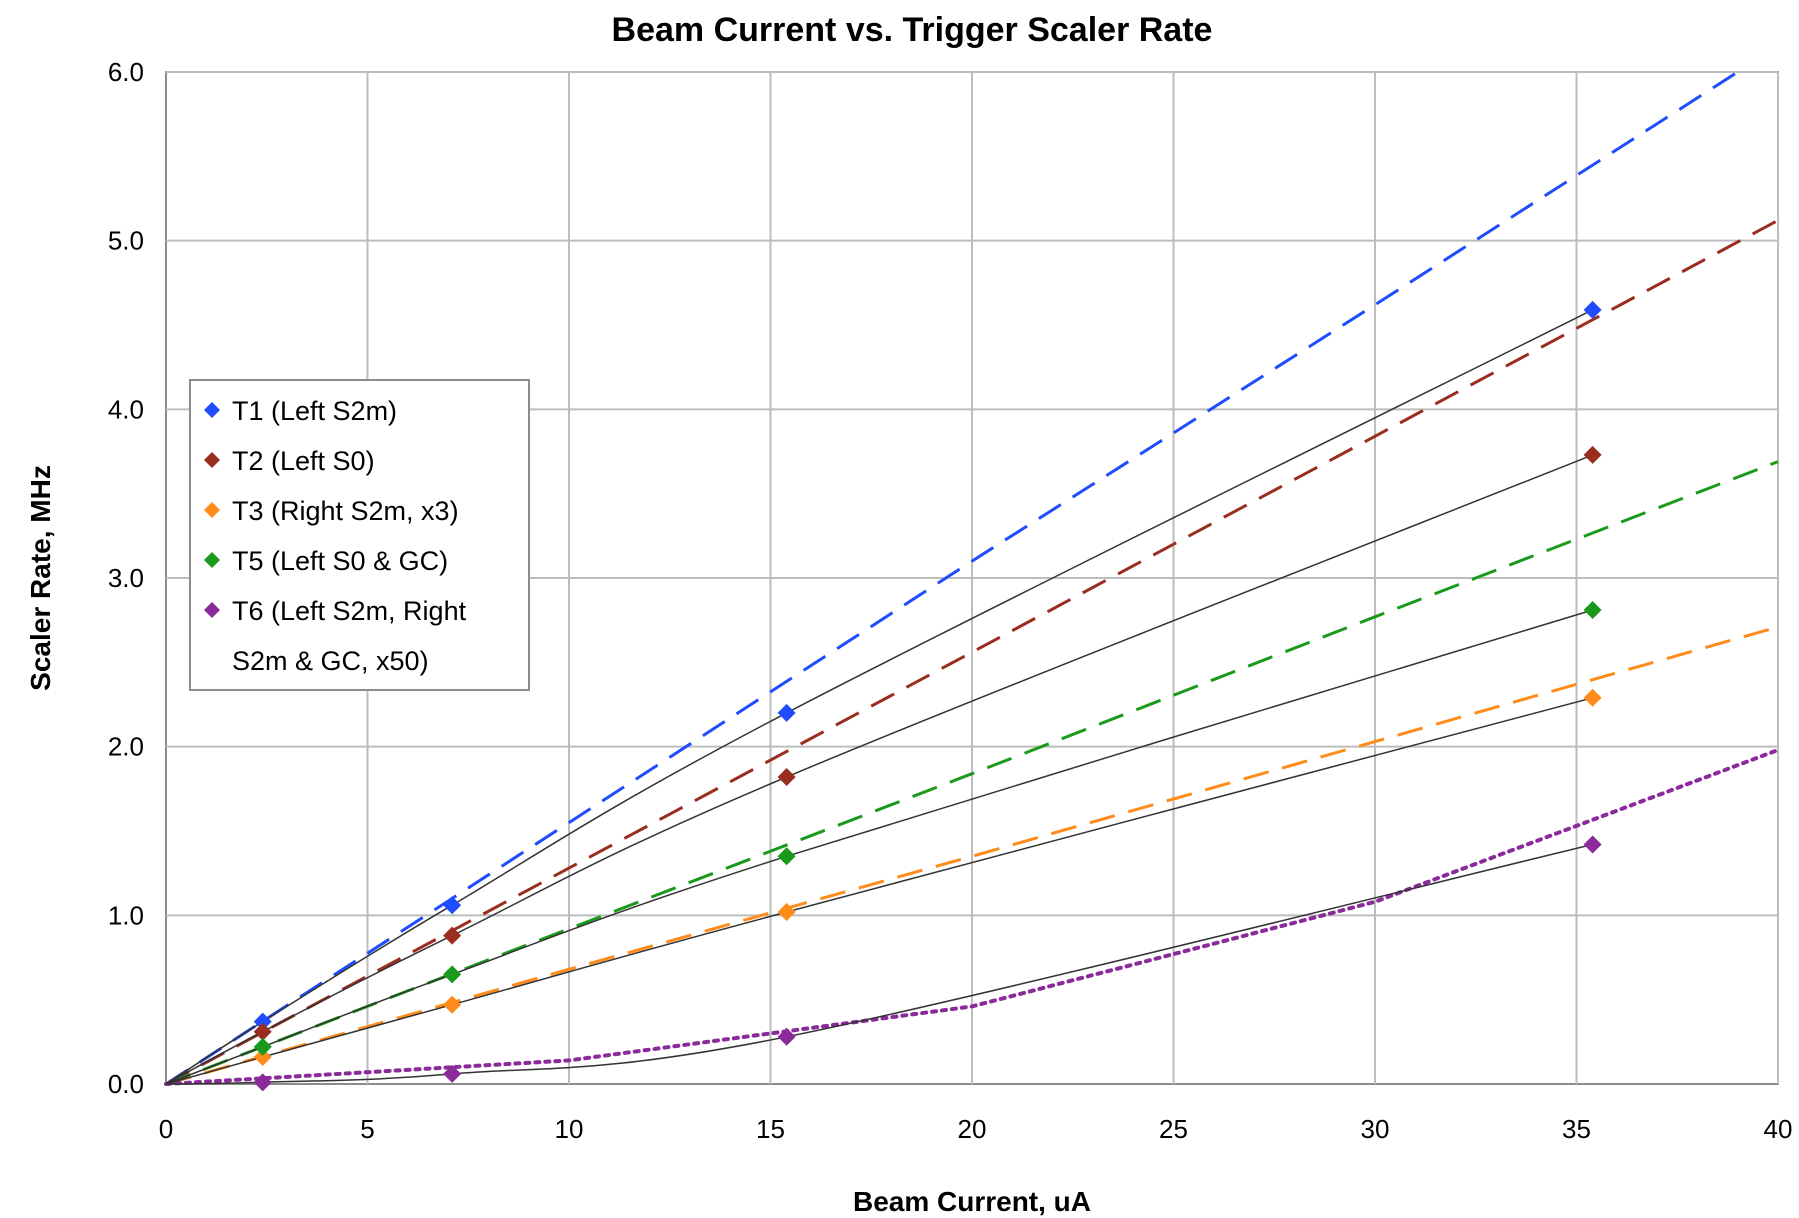 This screenshot has height=1218, width=1799. What do you see at coordinates (349, 611) in the screenshot?
I see `legend-label-series-5: T6 (Left S2m, Right` at bounding box center [349, 611].